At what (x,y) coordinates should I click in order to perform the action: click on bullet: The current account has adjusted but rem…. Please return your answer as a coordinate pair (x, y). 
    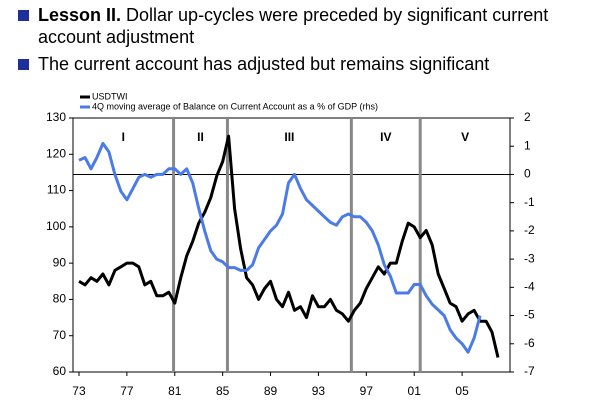
    Looking at the image, I should click on (303, 64).